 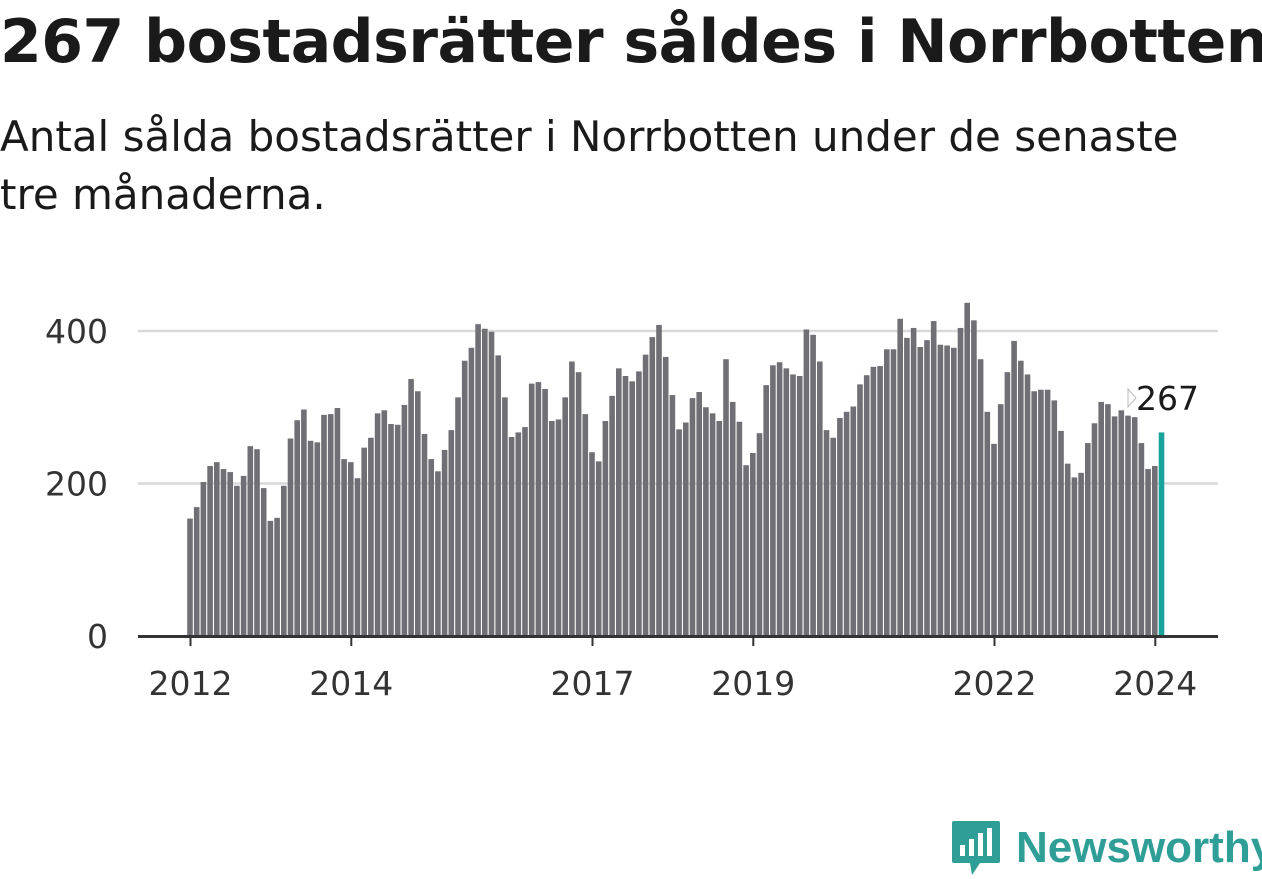 I want to click on value-label-pointer, so click(x=1132, y=398).